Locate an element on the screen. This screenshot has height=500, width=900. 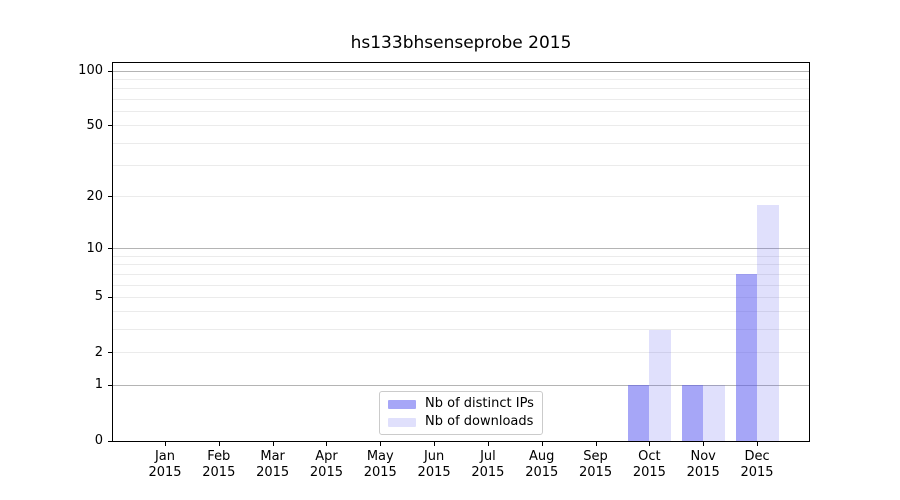
legend-label-distinct-ips: Nb of distinct IPs is located at coordinates (479, 403).